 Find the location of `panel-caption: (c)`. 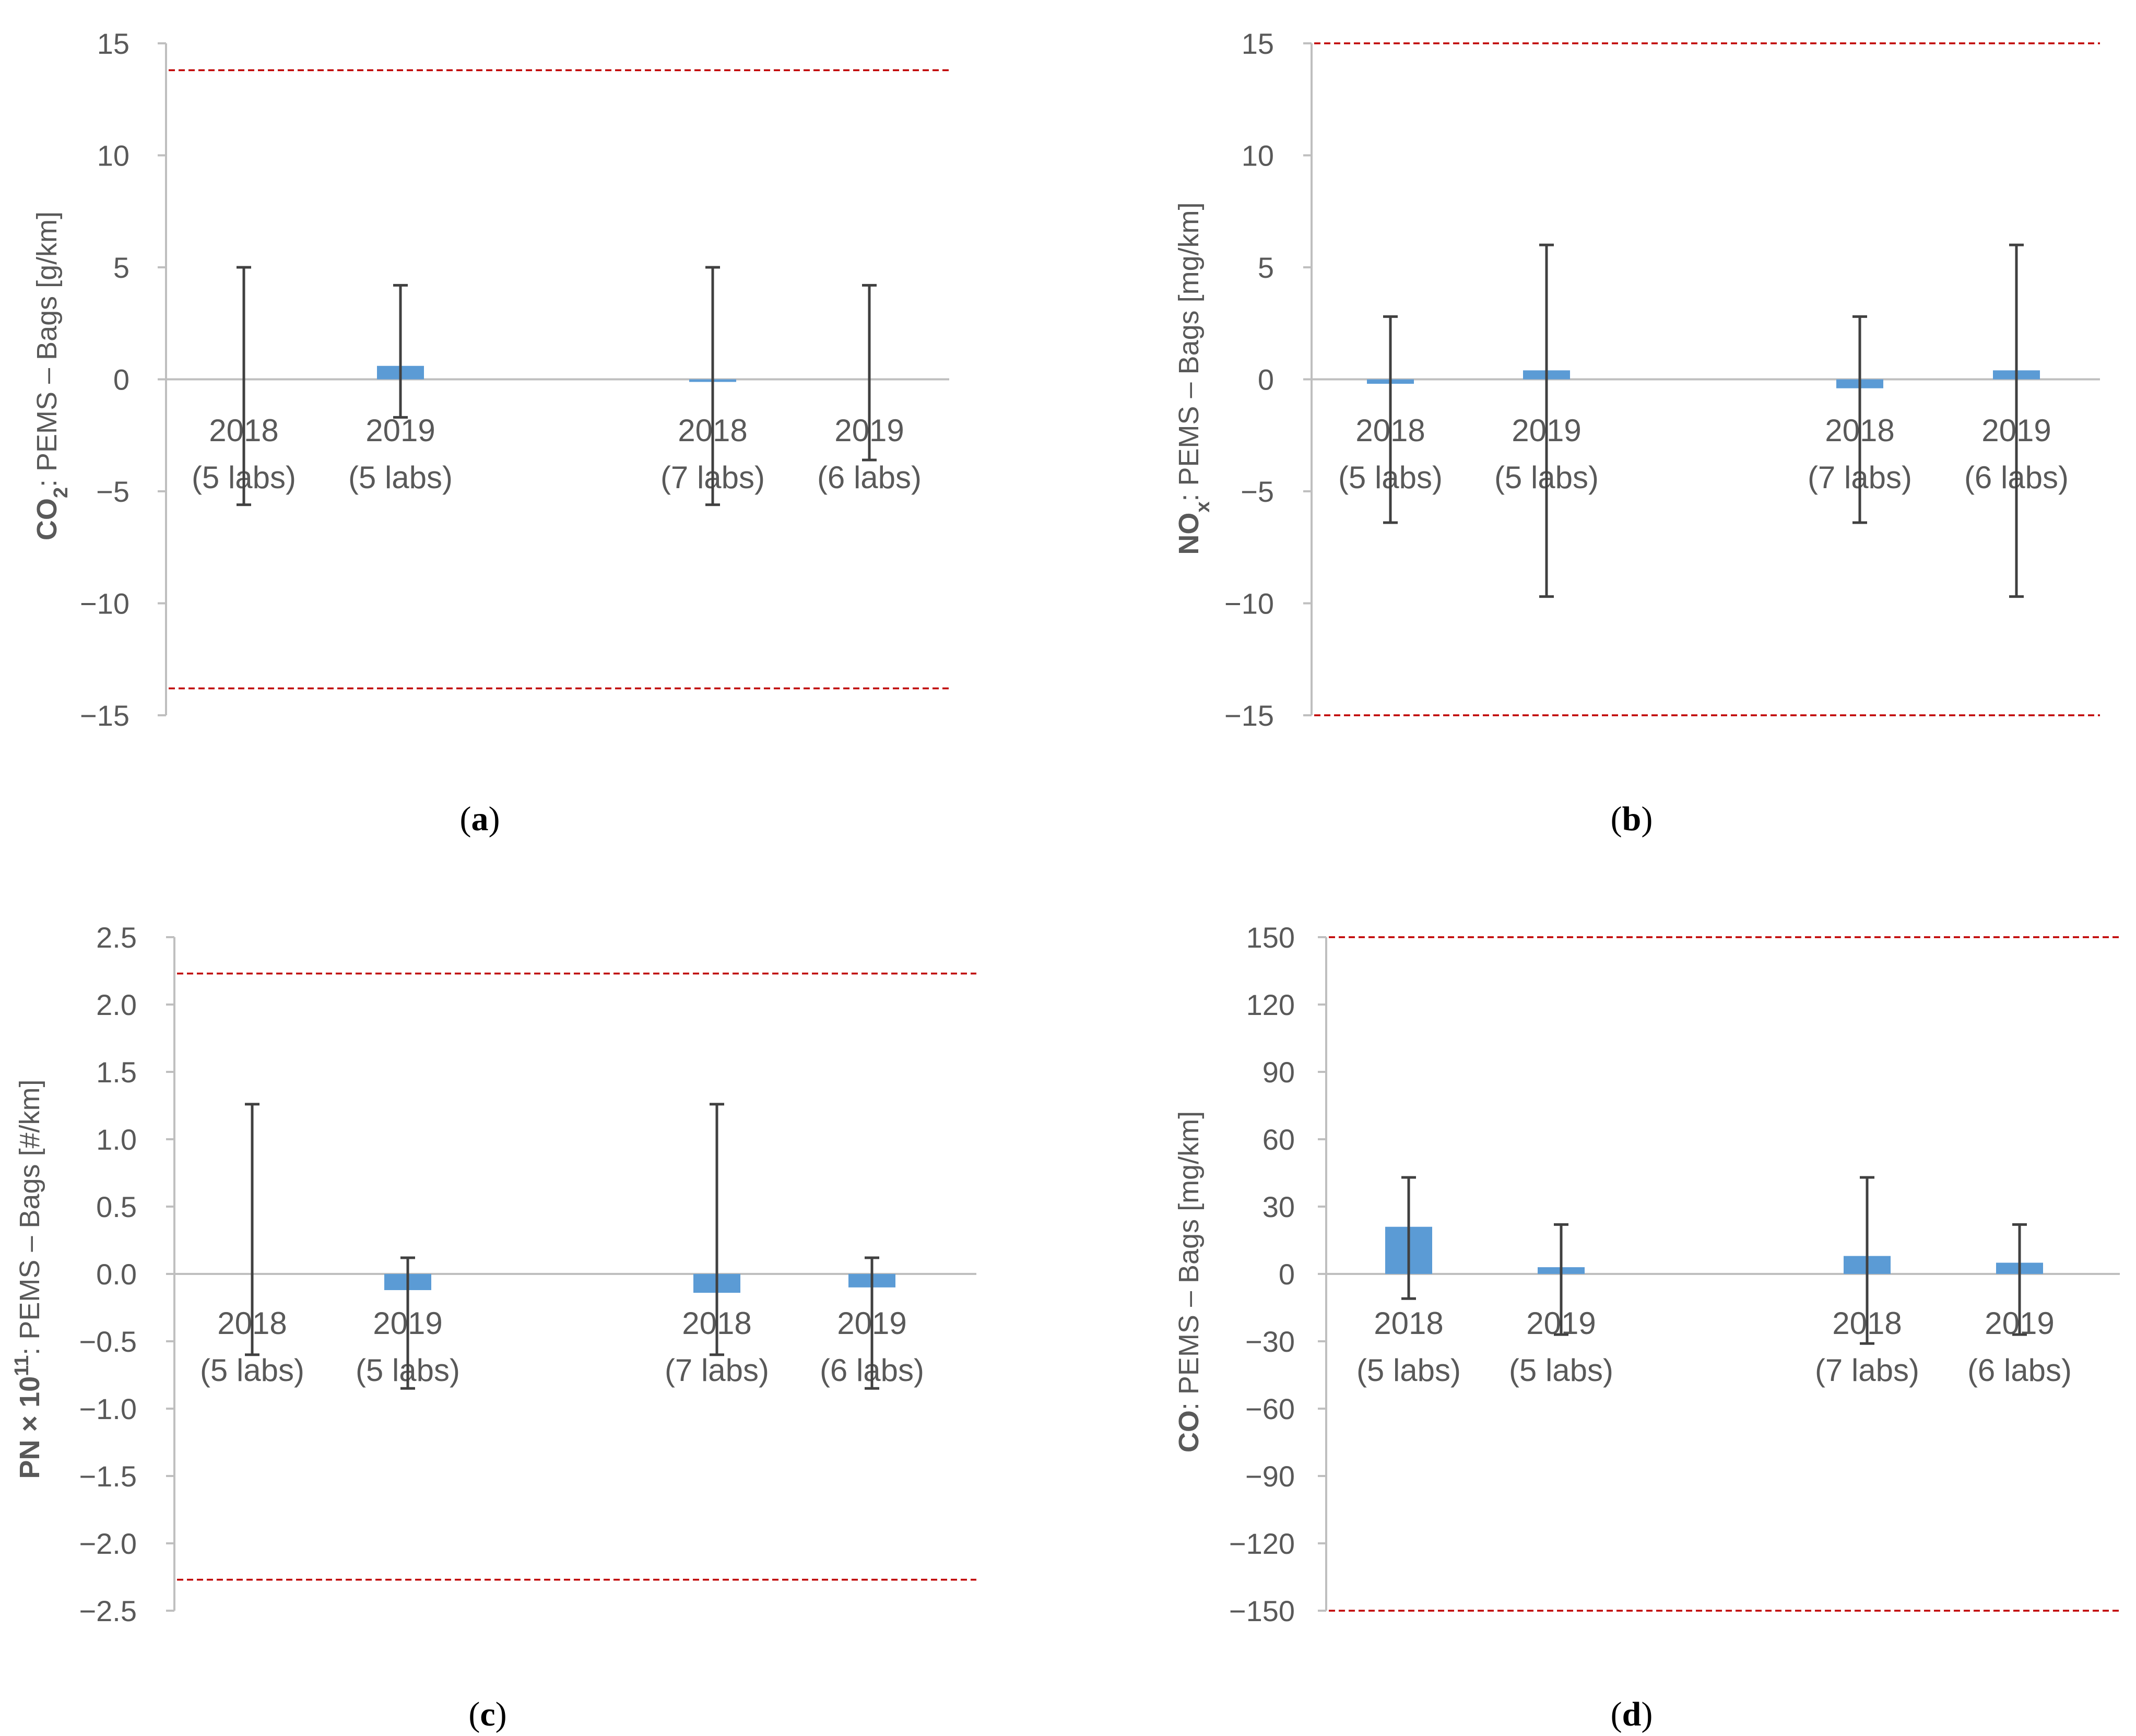

panel-caption: (c) is located at coordinates (487, 1714).